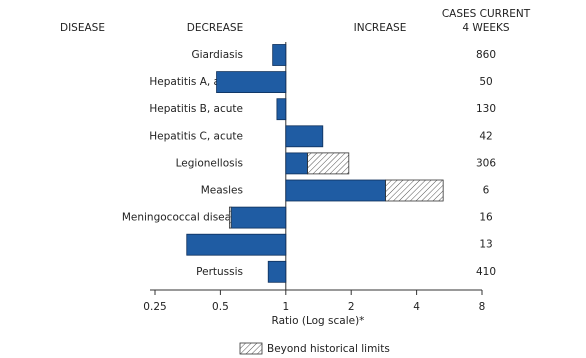 This screenshot has width=586, height=358. Describe the element at coordinates (220, 307) in the screenshot. I see `x-tick-label: 0.5` at that location.